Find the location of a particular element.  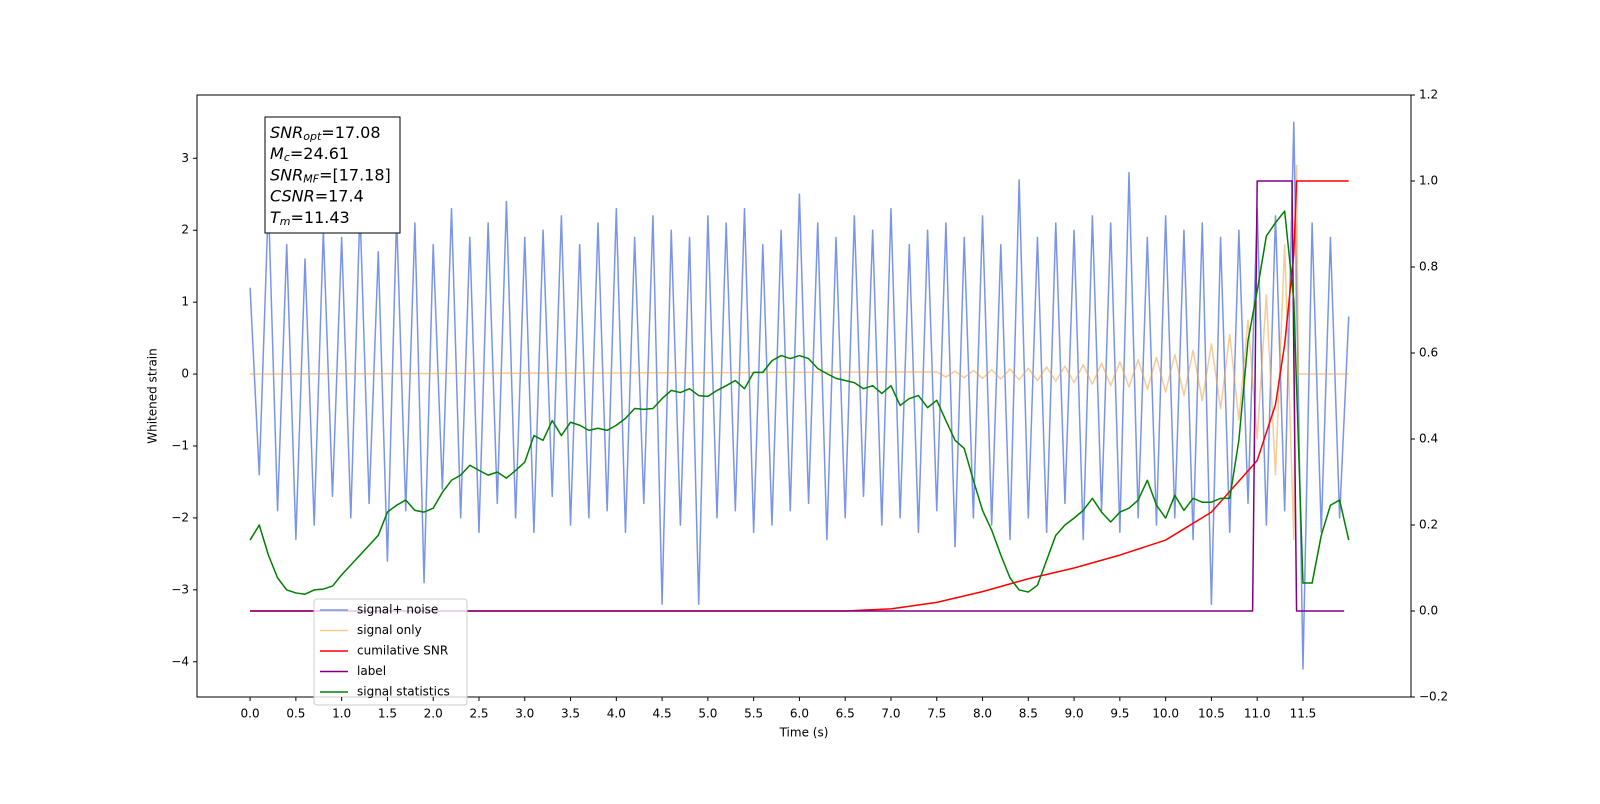

x-axis-label: Time (s) is located at coordinates (804, 733).